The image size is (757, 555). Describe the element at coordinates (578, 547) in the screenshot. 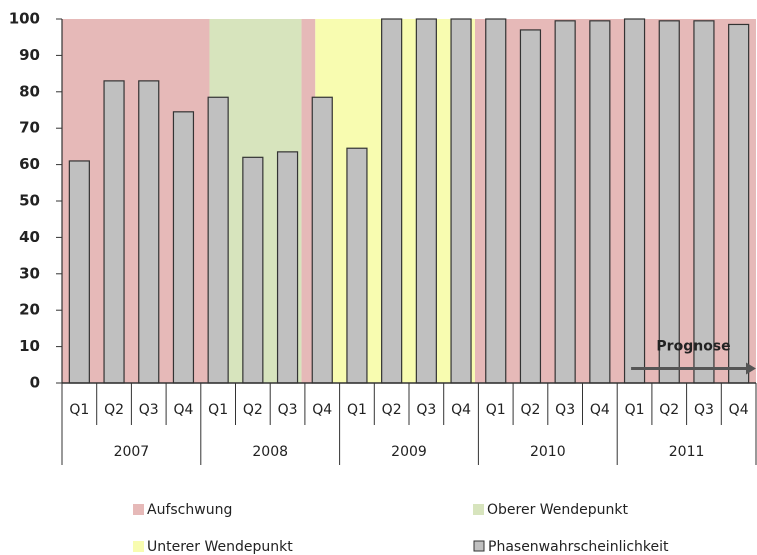

I see `legend-label: Phasenwahrscheinlichkeit` at that location.